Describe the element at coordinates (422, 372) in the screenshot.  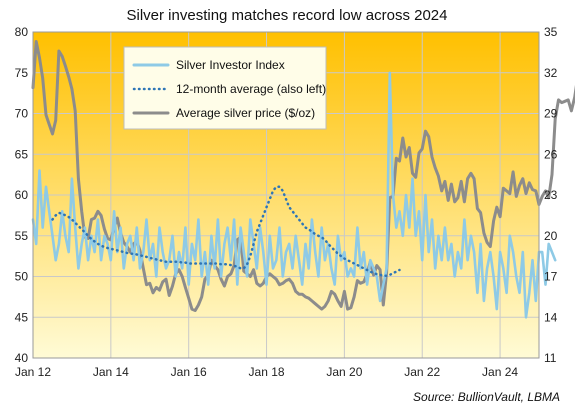
I see `x-tick-label: Jan 22` at that location.